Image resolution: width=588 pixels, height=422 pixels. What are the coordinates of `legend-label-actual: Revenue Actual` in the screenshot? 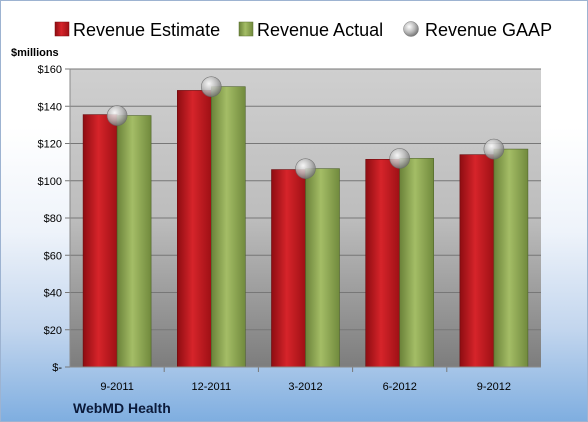 It's located at (320, 30).